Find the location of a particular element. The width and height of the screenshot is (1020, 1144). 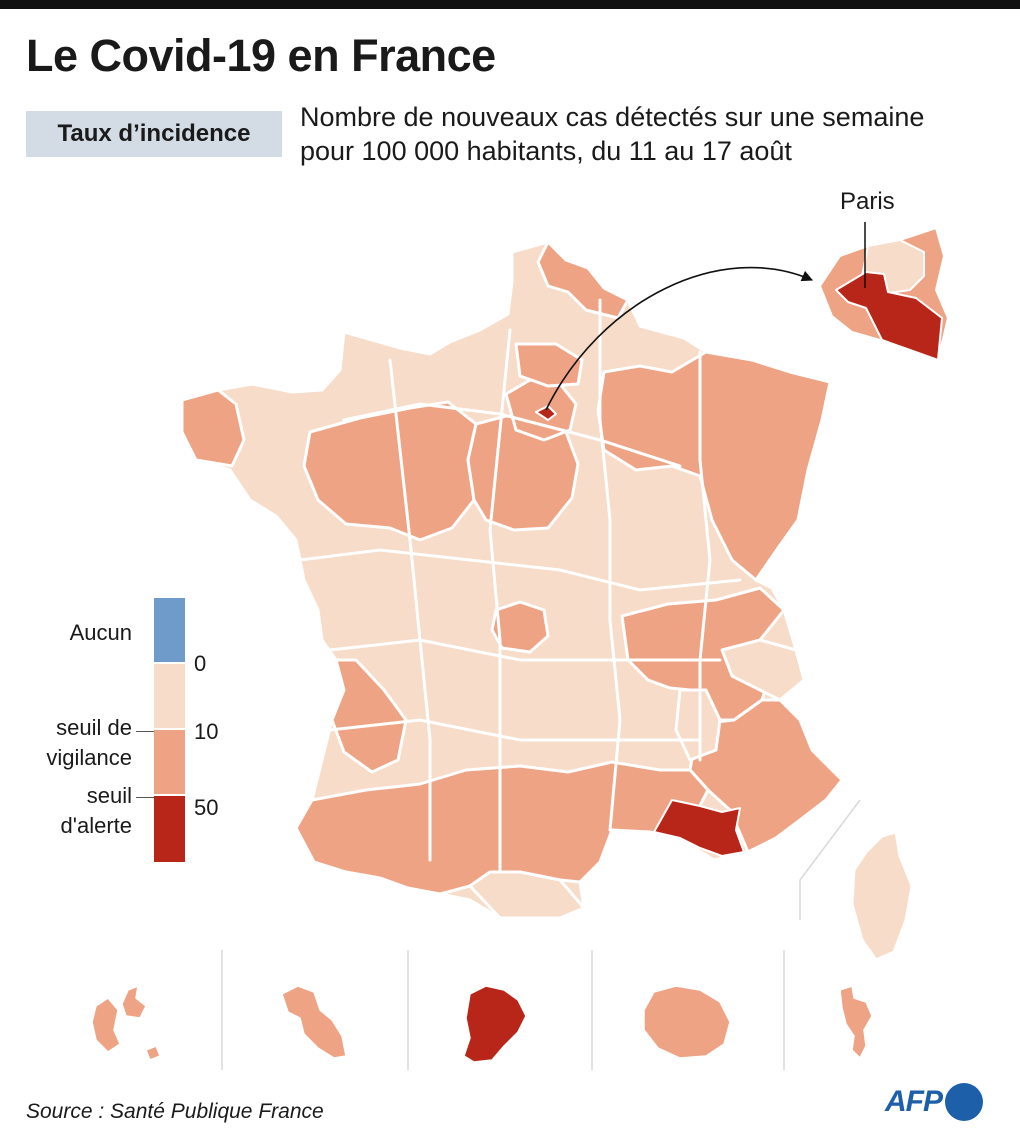

afp-logo-text: AFP is located at coordinates (914, 1101).